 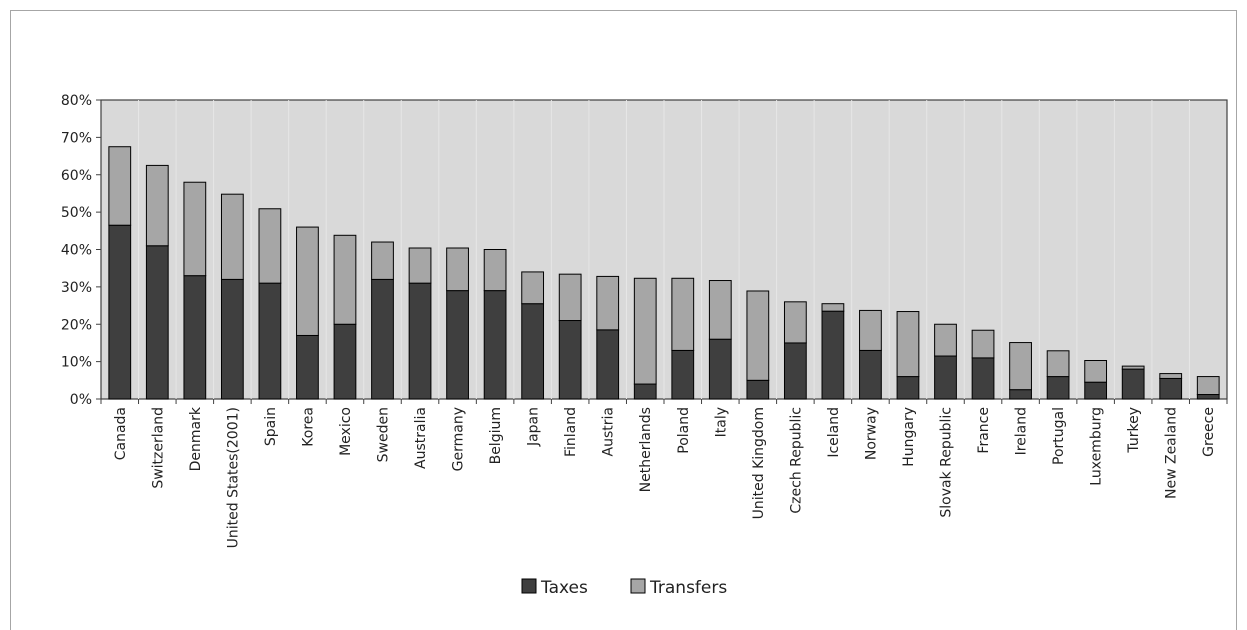 I want to click on category-label: United States(2001), so click(x=233, y=477).